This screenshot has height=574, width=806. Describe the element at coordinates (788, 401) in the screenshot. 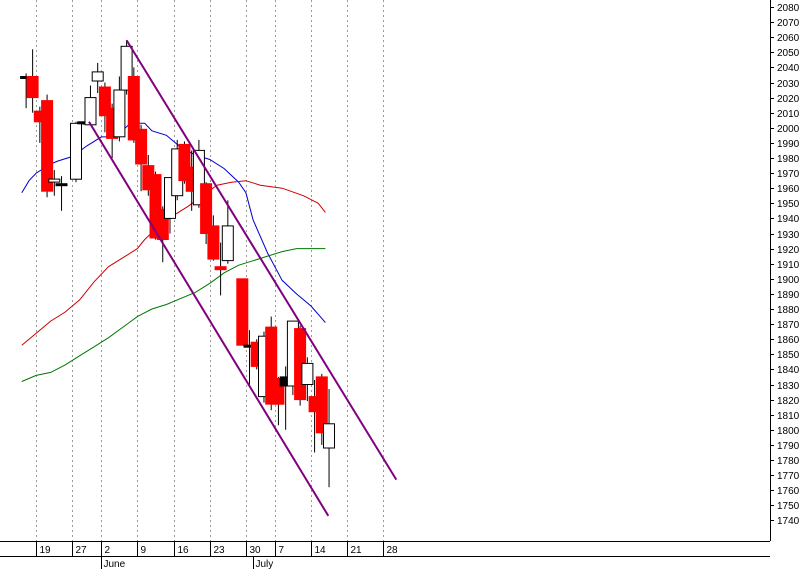

I see `y-tick-label: 1820` at that location.